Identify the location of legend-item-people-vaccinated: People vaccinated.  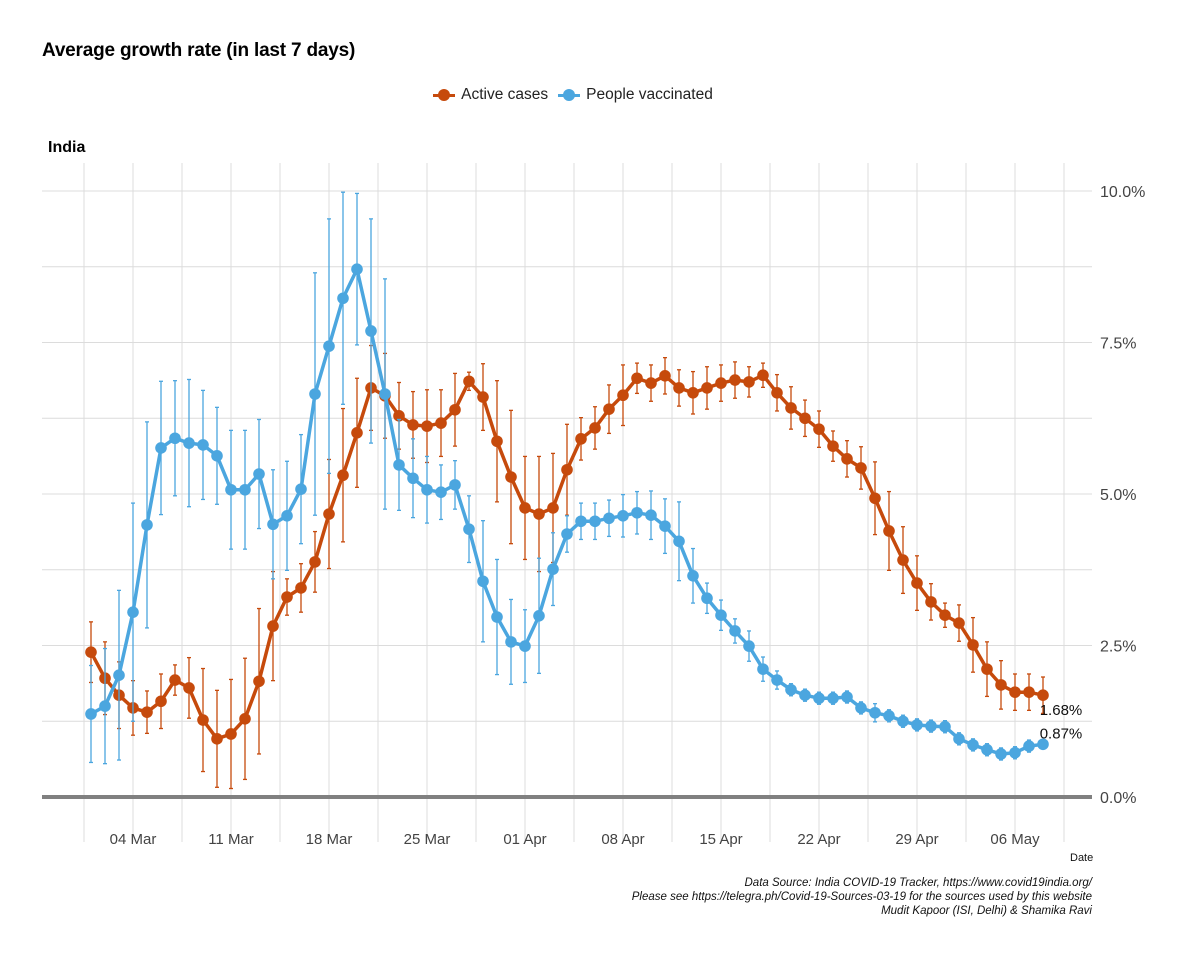
(635, 95).